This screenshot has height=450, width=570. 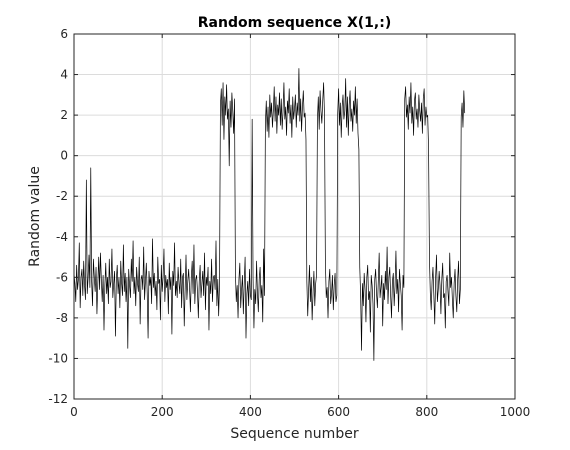 What do you see at coordinates (62, 237) in the screenshot?
I see `y-tick-label: -4` at bounding box center [62, 237].